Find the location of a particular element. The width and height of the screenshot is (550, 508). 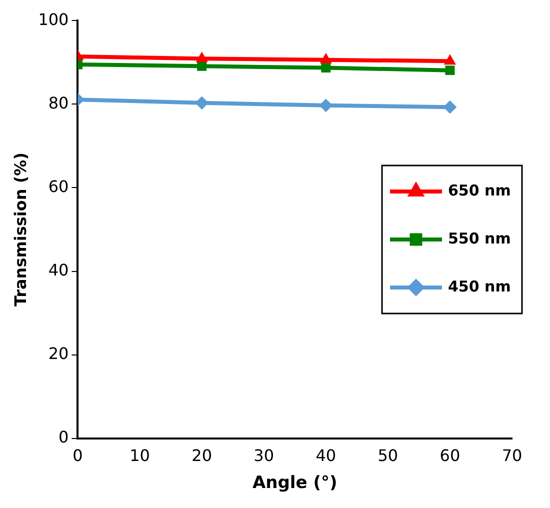

y-tick-label: 60 is located at coordinates (58, 186).